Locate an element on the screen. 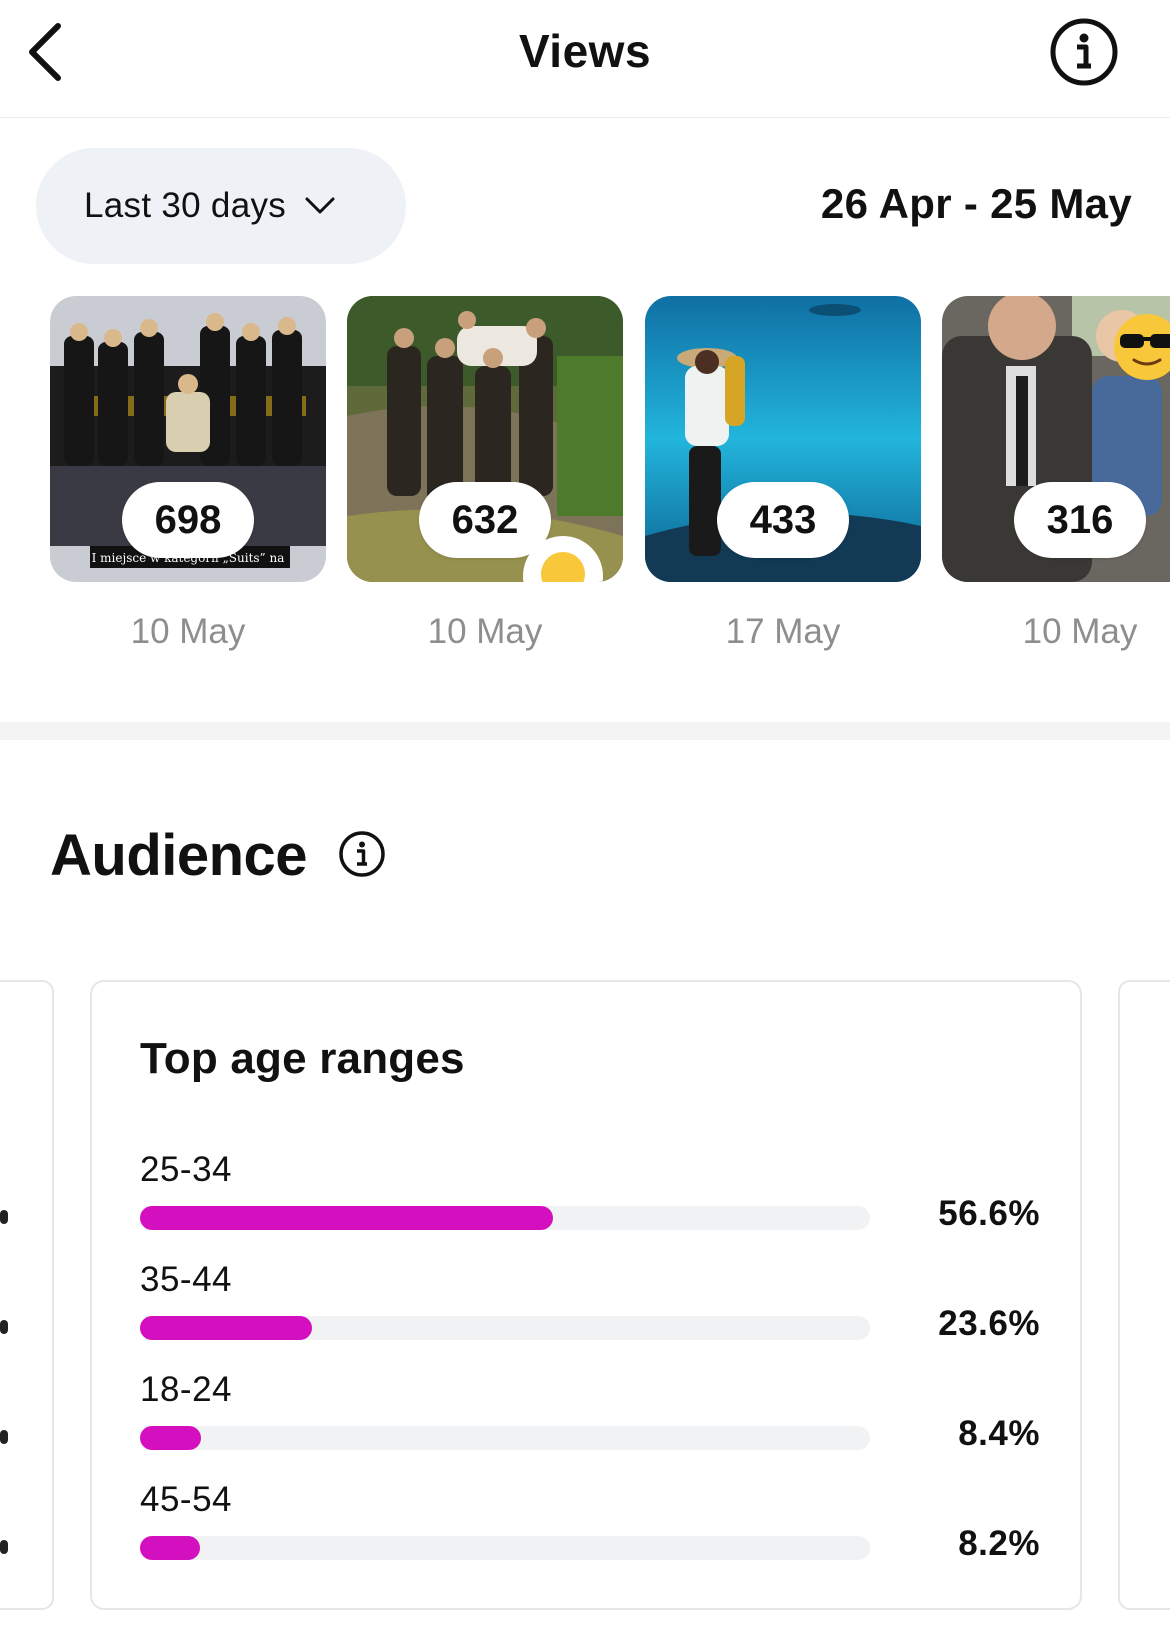 This screenshot has height=1637, width=1170. age-range-label: 45-54 is located at coordinates (186, 1499).